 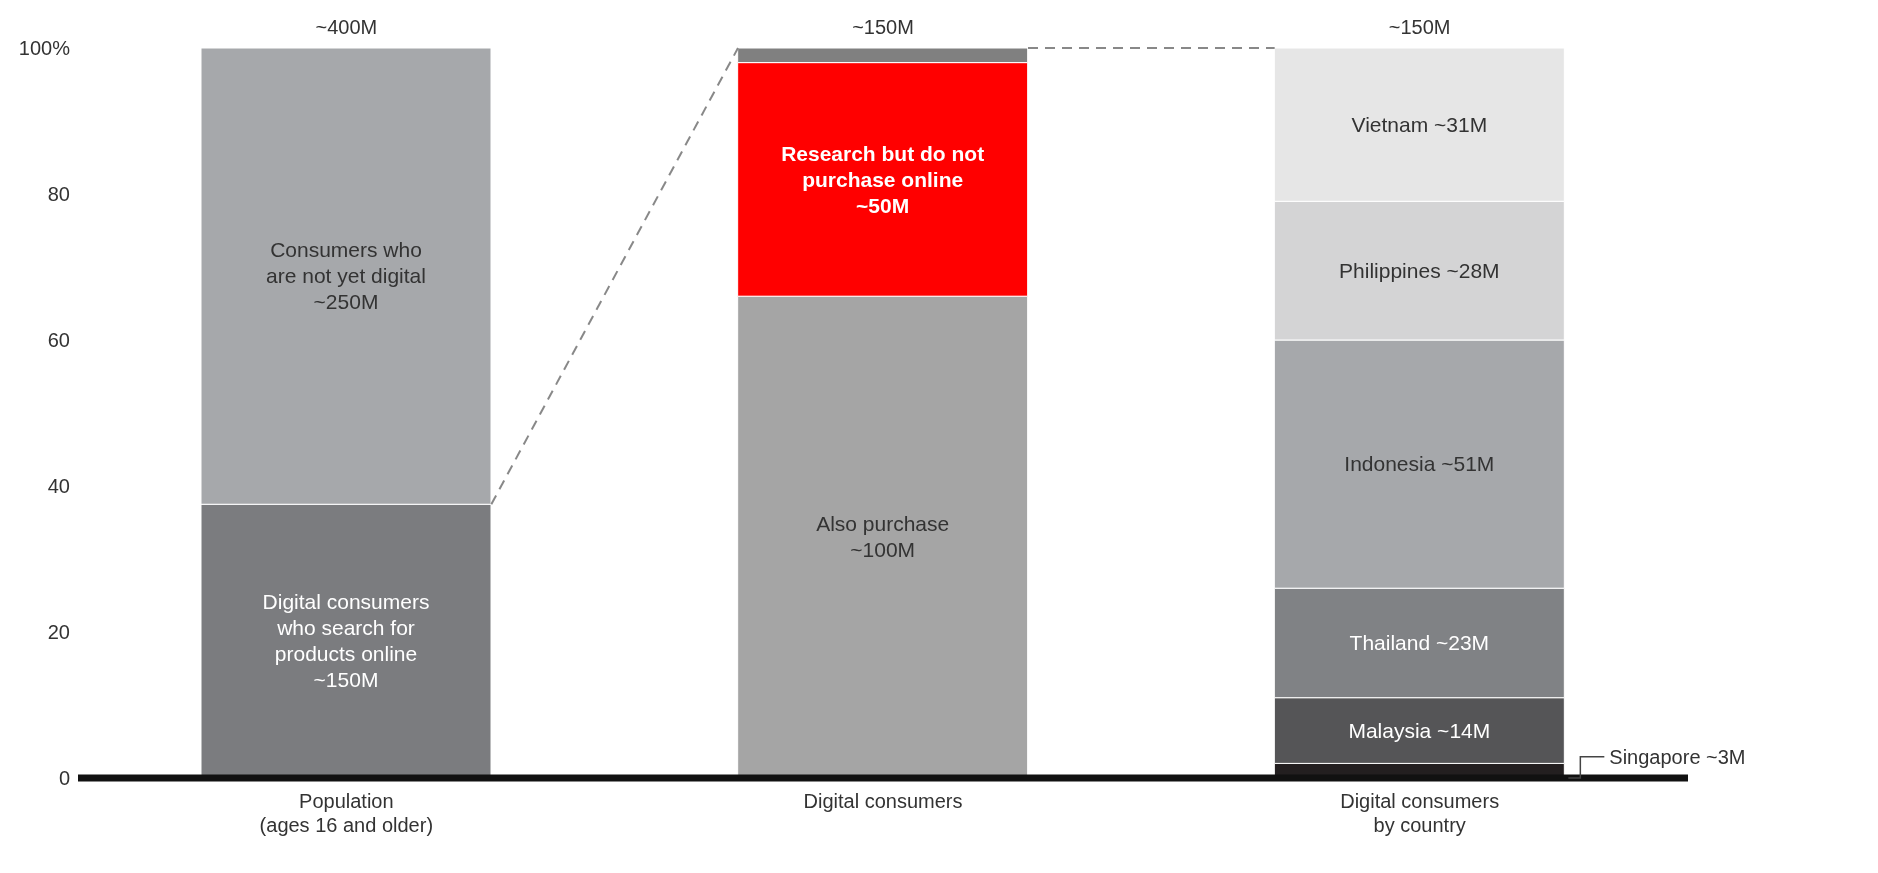 I want to click on series-label: Malaysia ~14M, so click(x=1419, y=730).